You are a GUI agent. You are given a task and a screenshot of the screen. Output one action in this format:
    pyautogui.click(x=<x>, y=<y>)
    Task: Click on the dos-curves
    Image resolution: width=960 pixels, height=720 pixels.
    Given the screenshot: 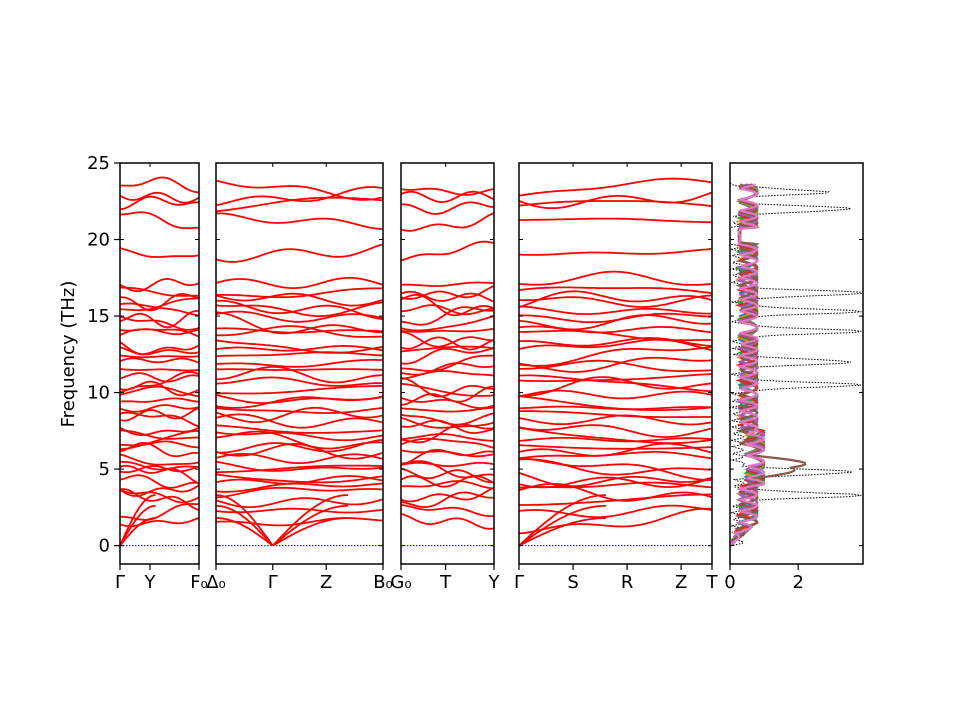 What is the action you would take?
    pyautogui.click(x=795, y=364)
    